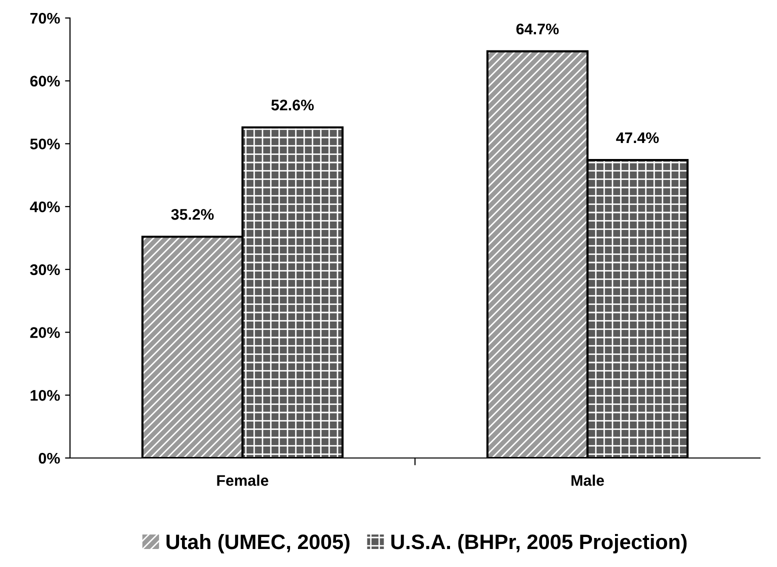 The height and width of the screenshot is (567, 777). What do you see at coordinates (258, 544) in the screenshot?
I see `legend-label: Utah (UMEC, 2005)` at bounding box center [258, 544].